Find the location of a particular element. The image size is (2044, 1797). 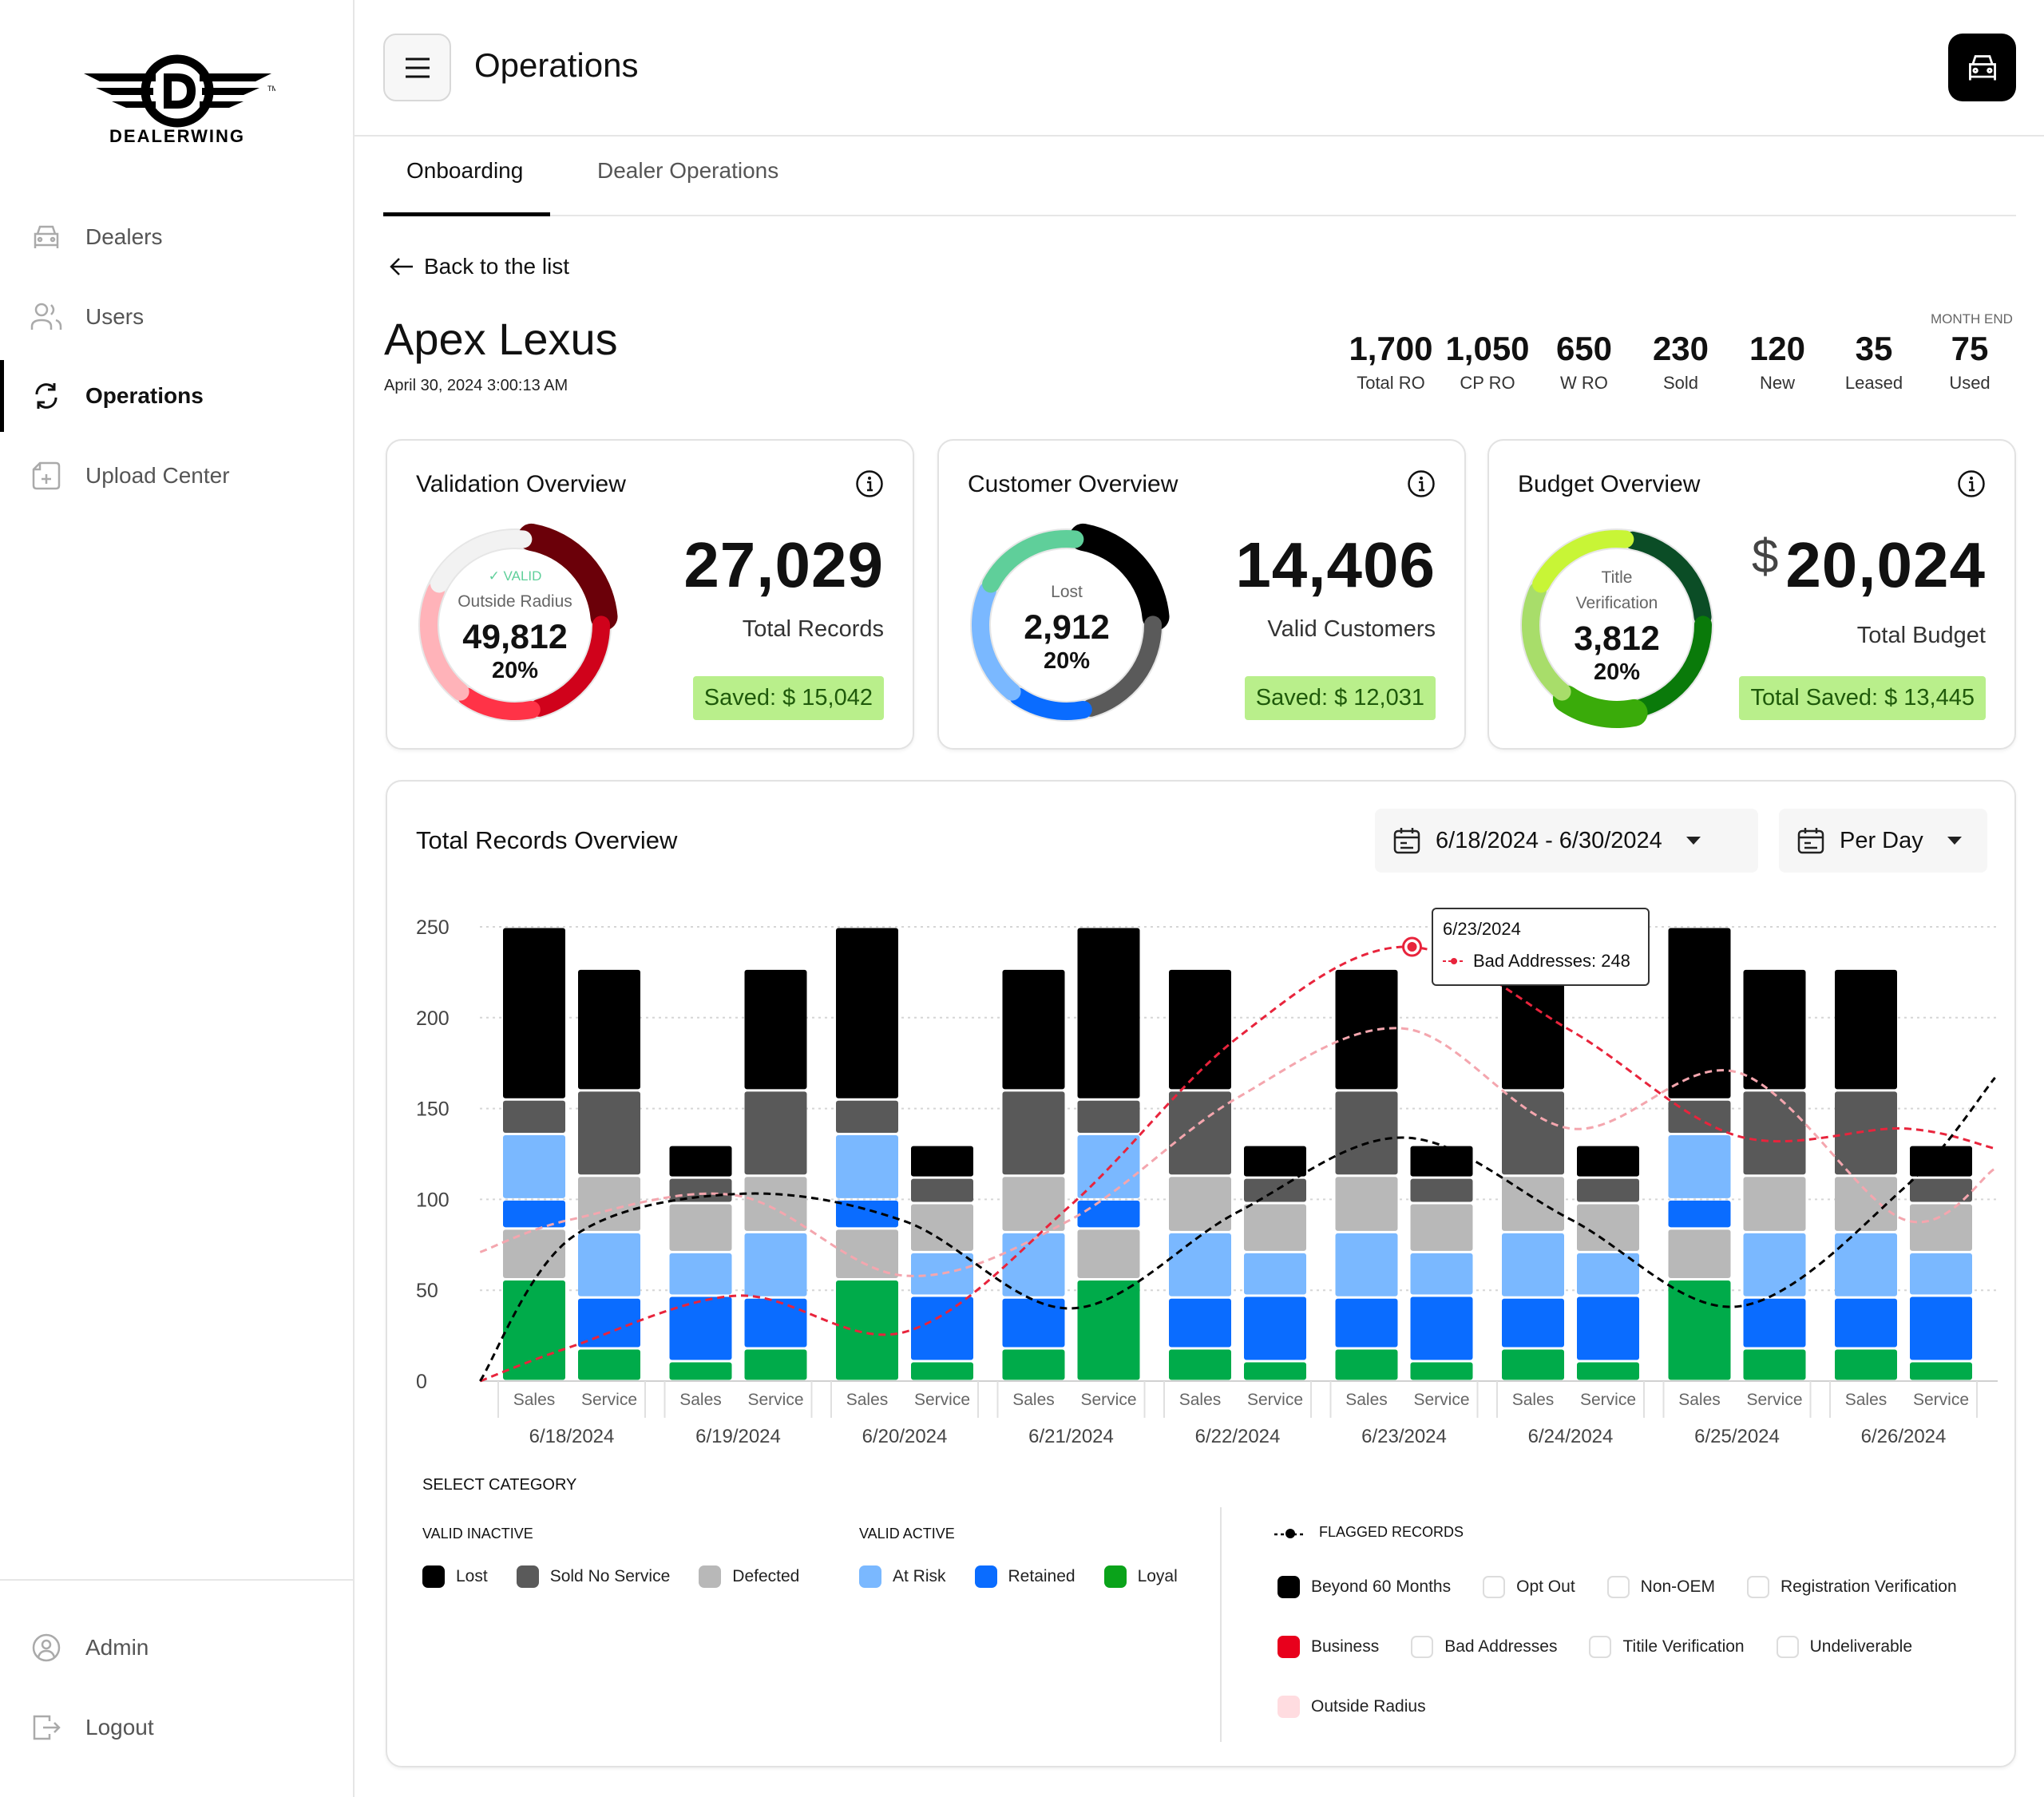

legend-item-retained: Retained is located at coordinates (1024, 1576).